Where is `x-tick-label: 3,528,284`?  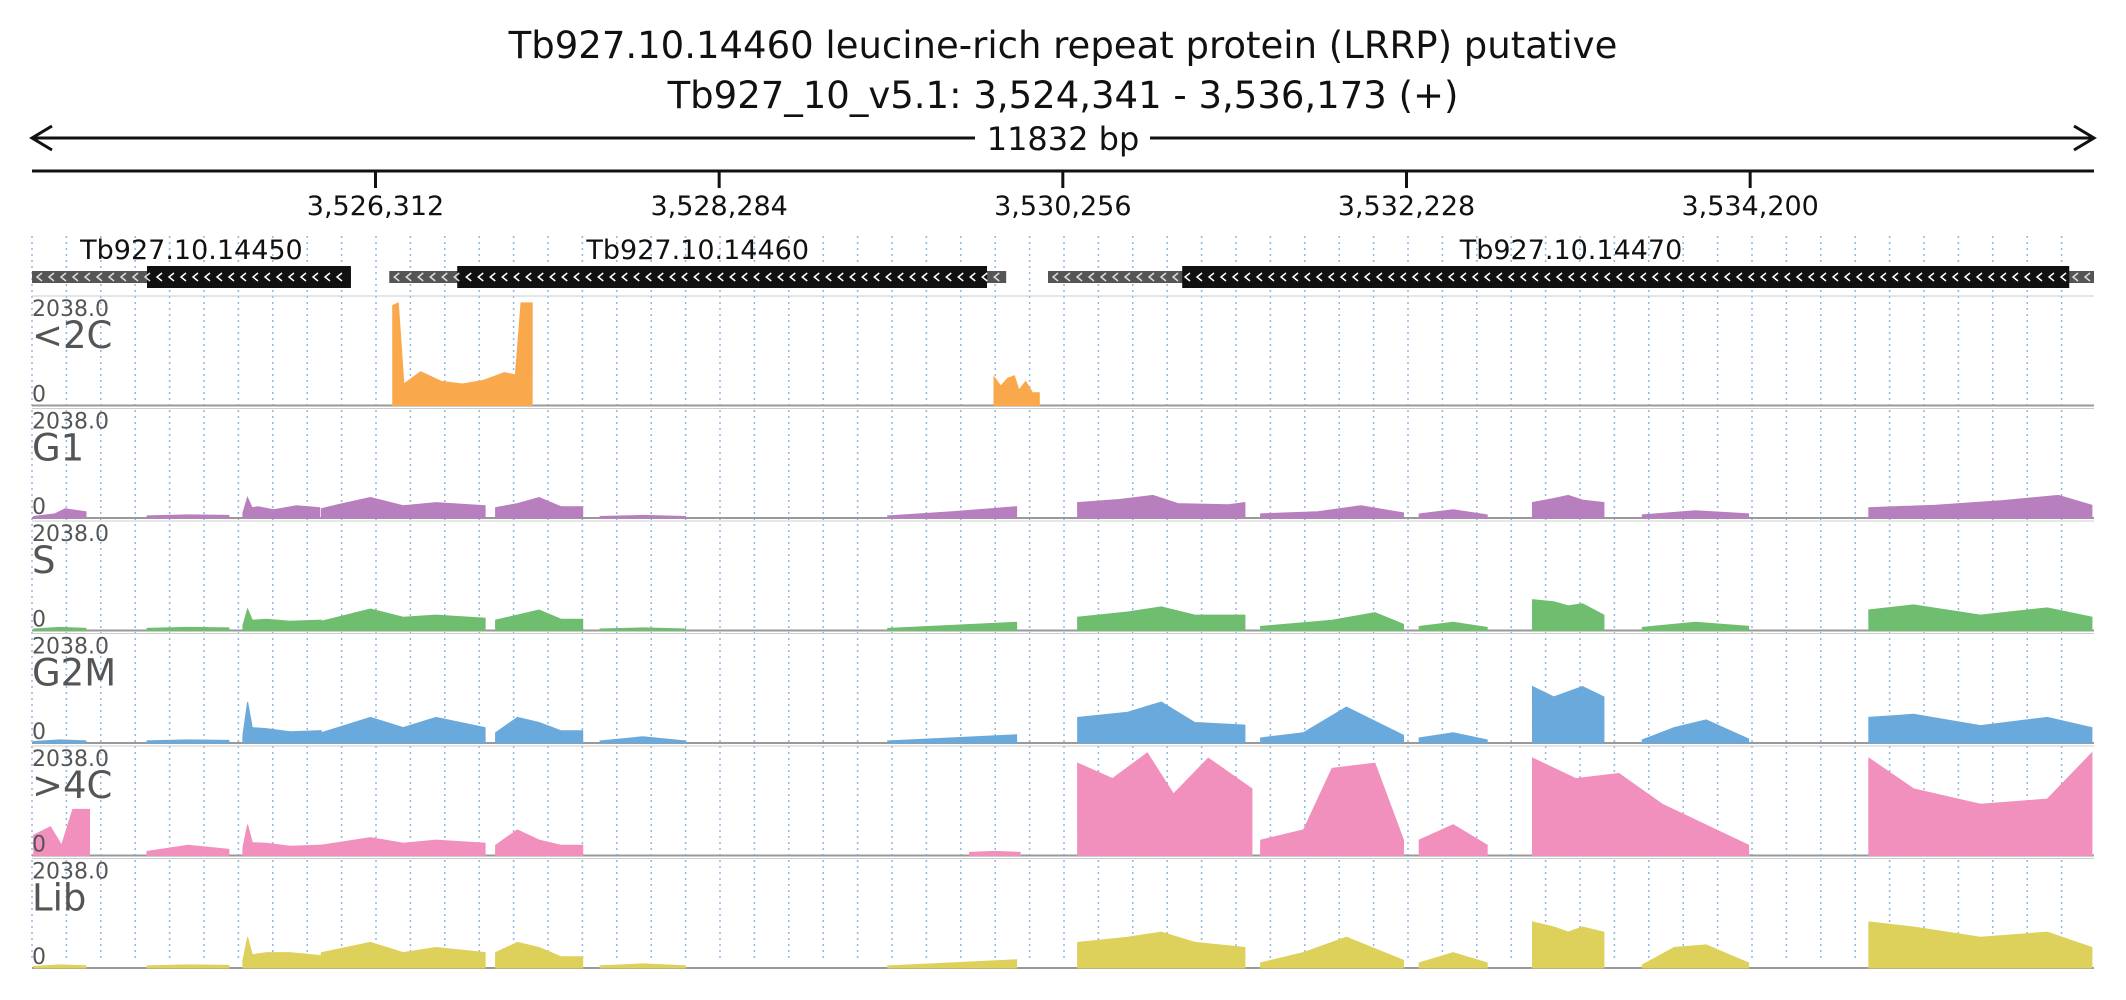
x-tick-label: 3,528,284 is located at coordinates (718, 206).